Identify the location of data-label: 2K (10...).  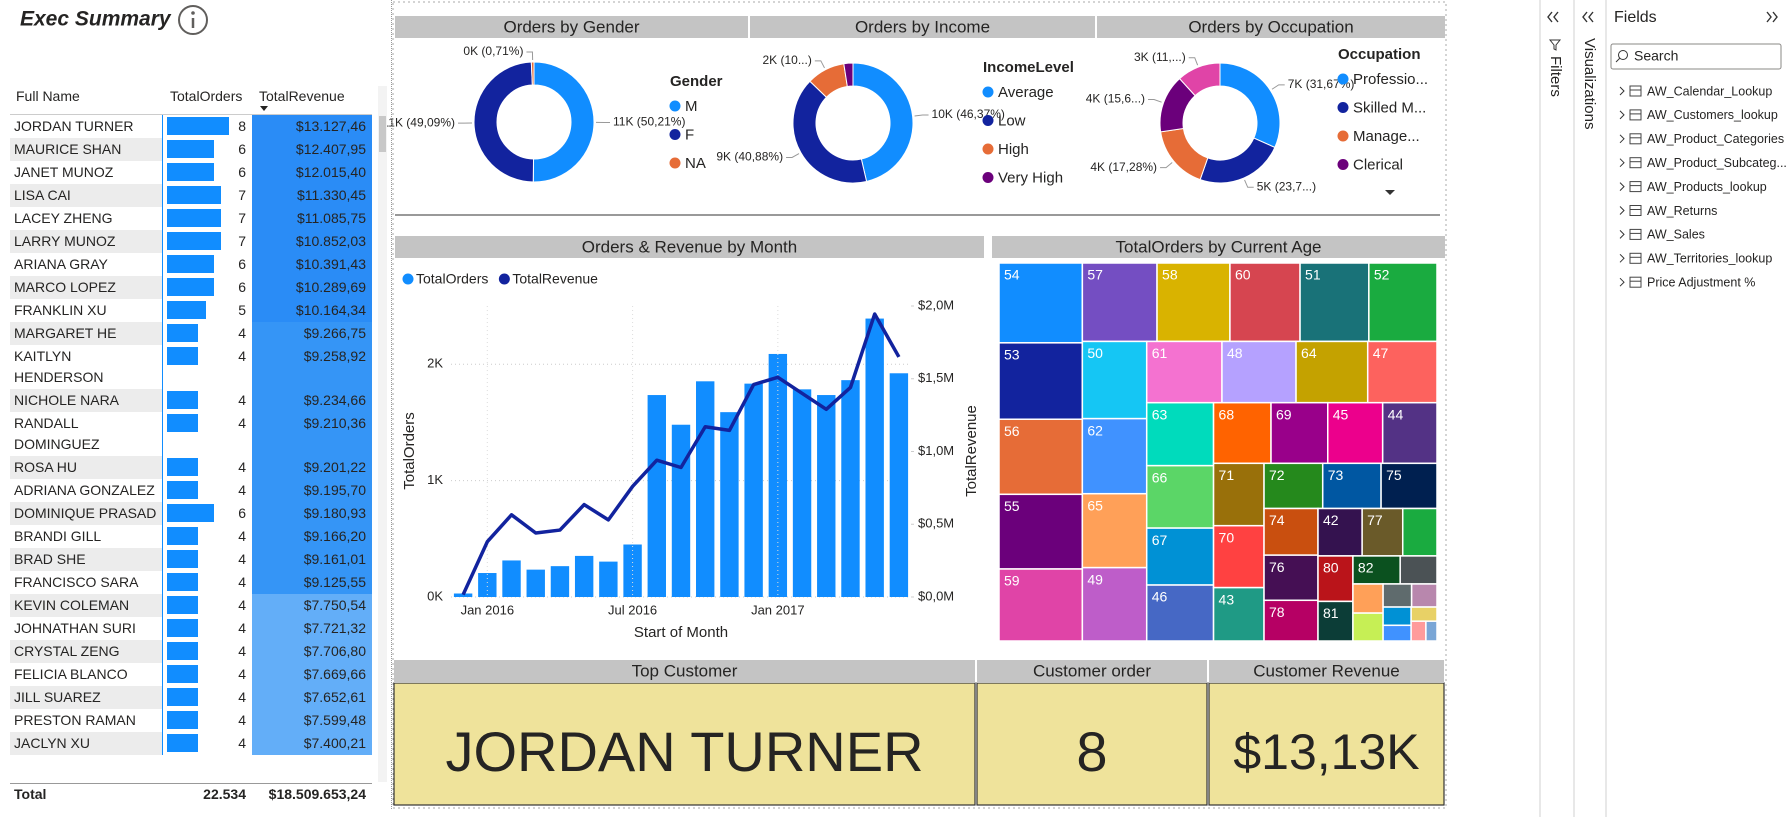
(786, 60).